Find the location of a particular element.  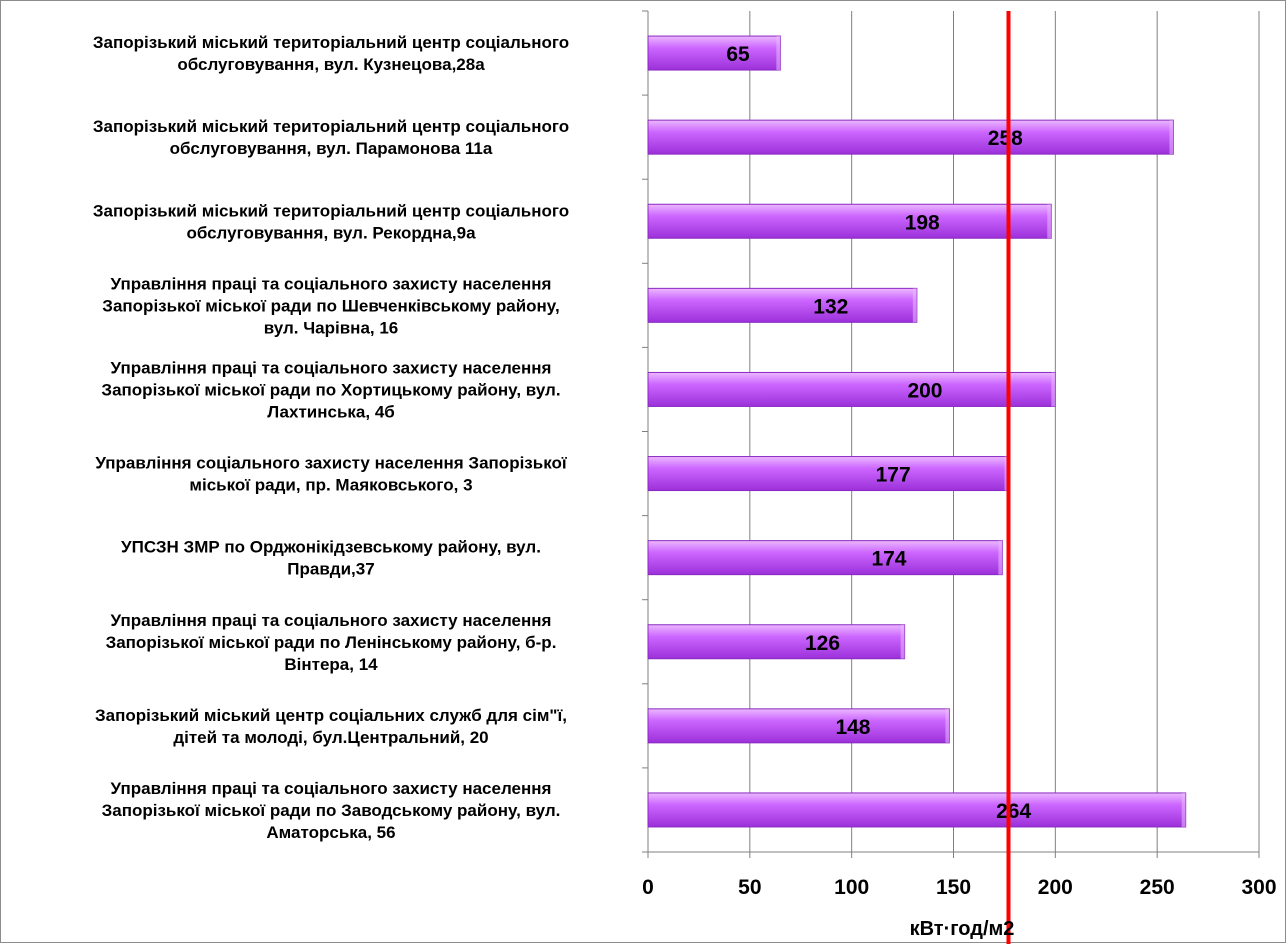

category-label-line: міської ради, пр. Маяковського, 3 is located at coordinates (330, 485).